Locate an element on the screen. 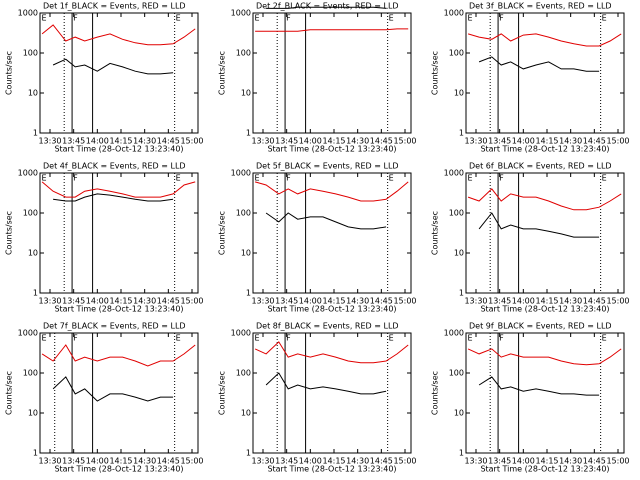  chart-title: Det 7f_BLACK = Events, RED = LLD is located at coordinates (114, 326).